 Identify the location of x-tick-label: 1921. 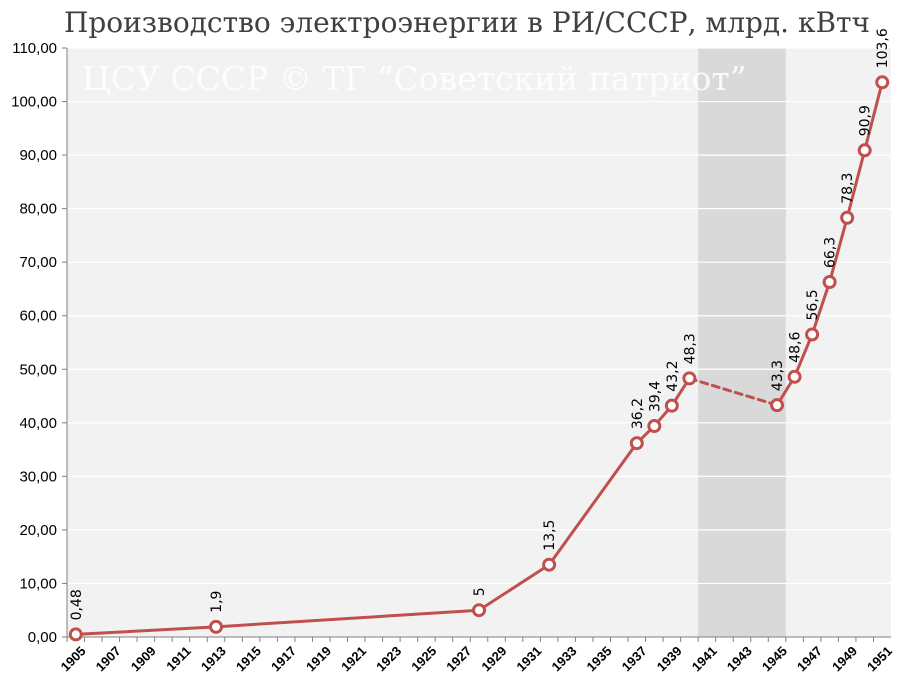
(353, 658).